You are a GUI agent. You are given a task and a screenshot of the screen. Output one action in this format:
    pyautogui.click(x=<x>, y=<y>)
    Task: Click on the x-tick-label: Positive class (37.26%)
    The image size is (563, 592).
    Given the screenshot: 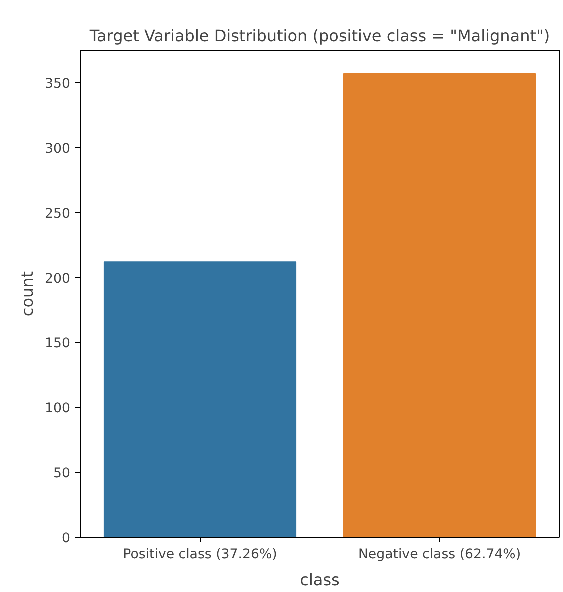 What is the action you would take?
    pyautogui.click(x=200, y=555)
    